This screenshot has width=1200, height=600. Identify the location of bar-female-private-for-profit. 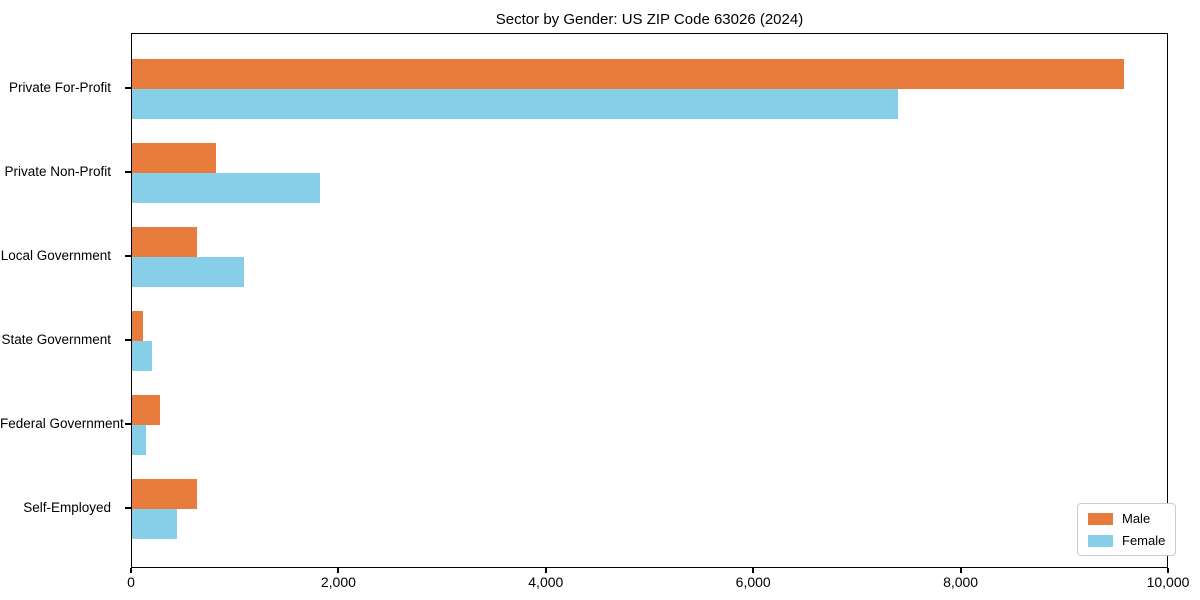
(515, 104).